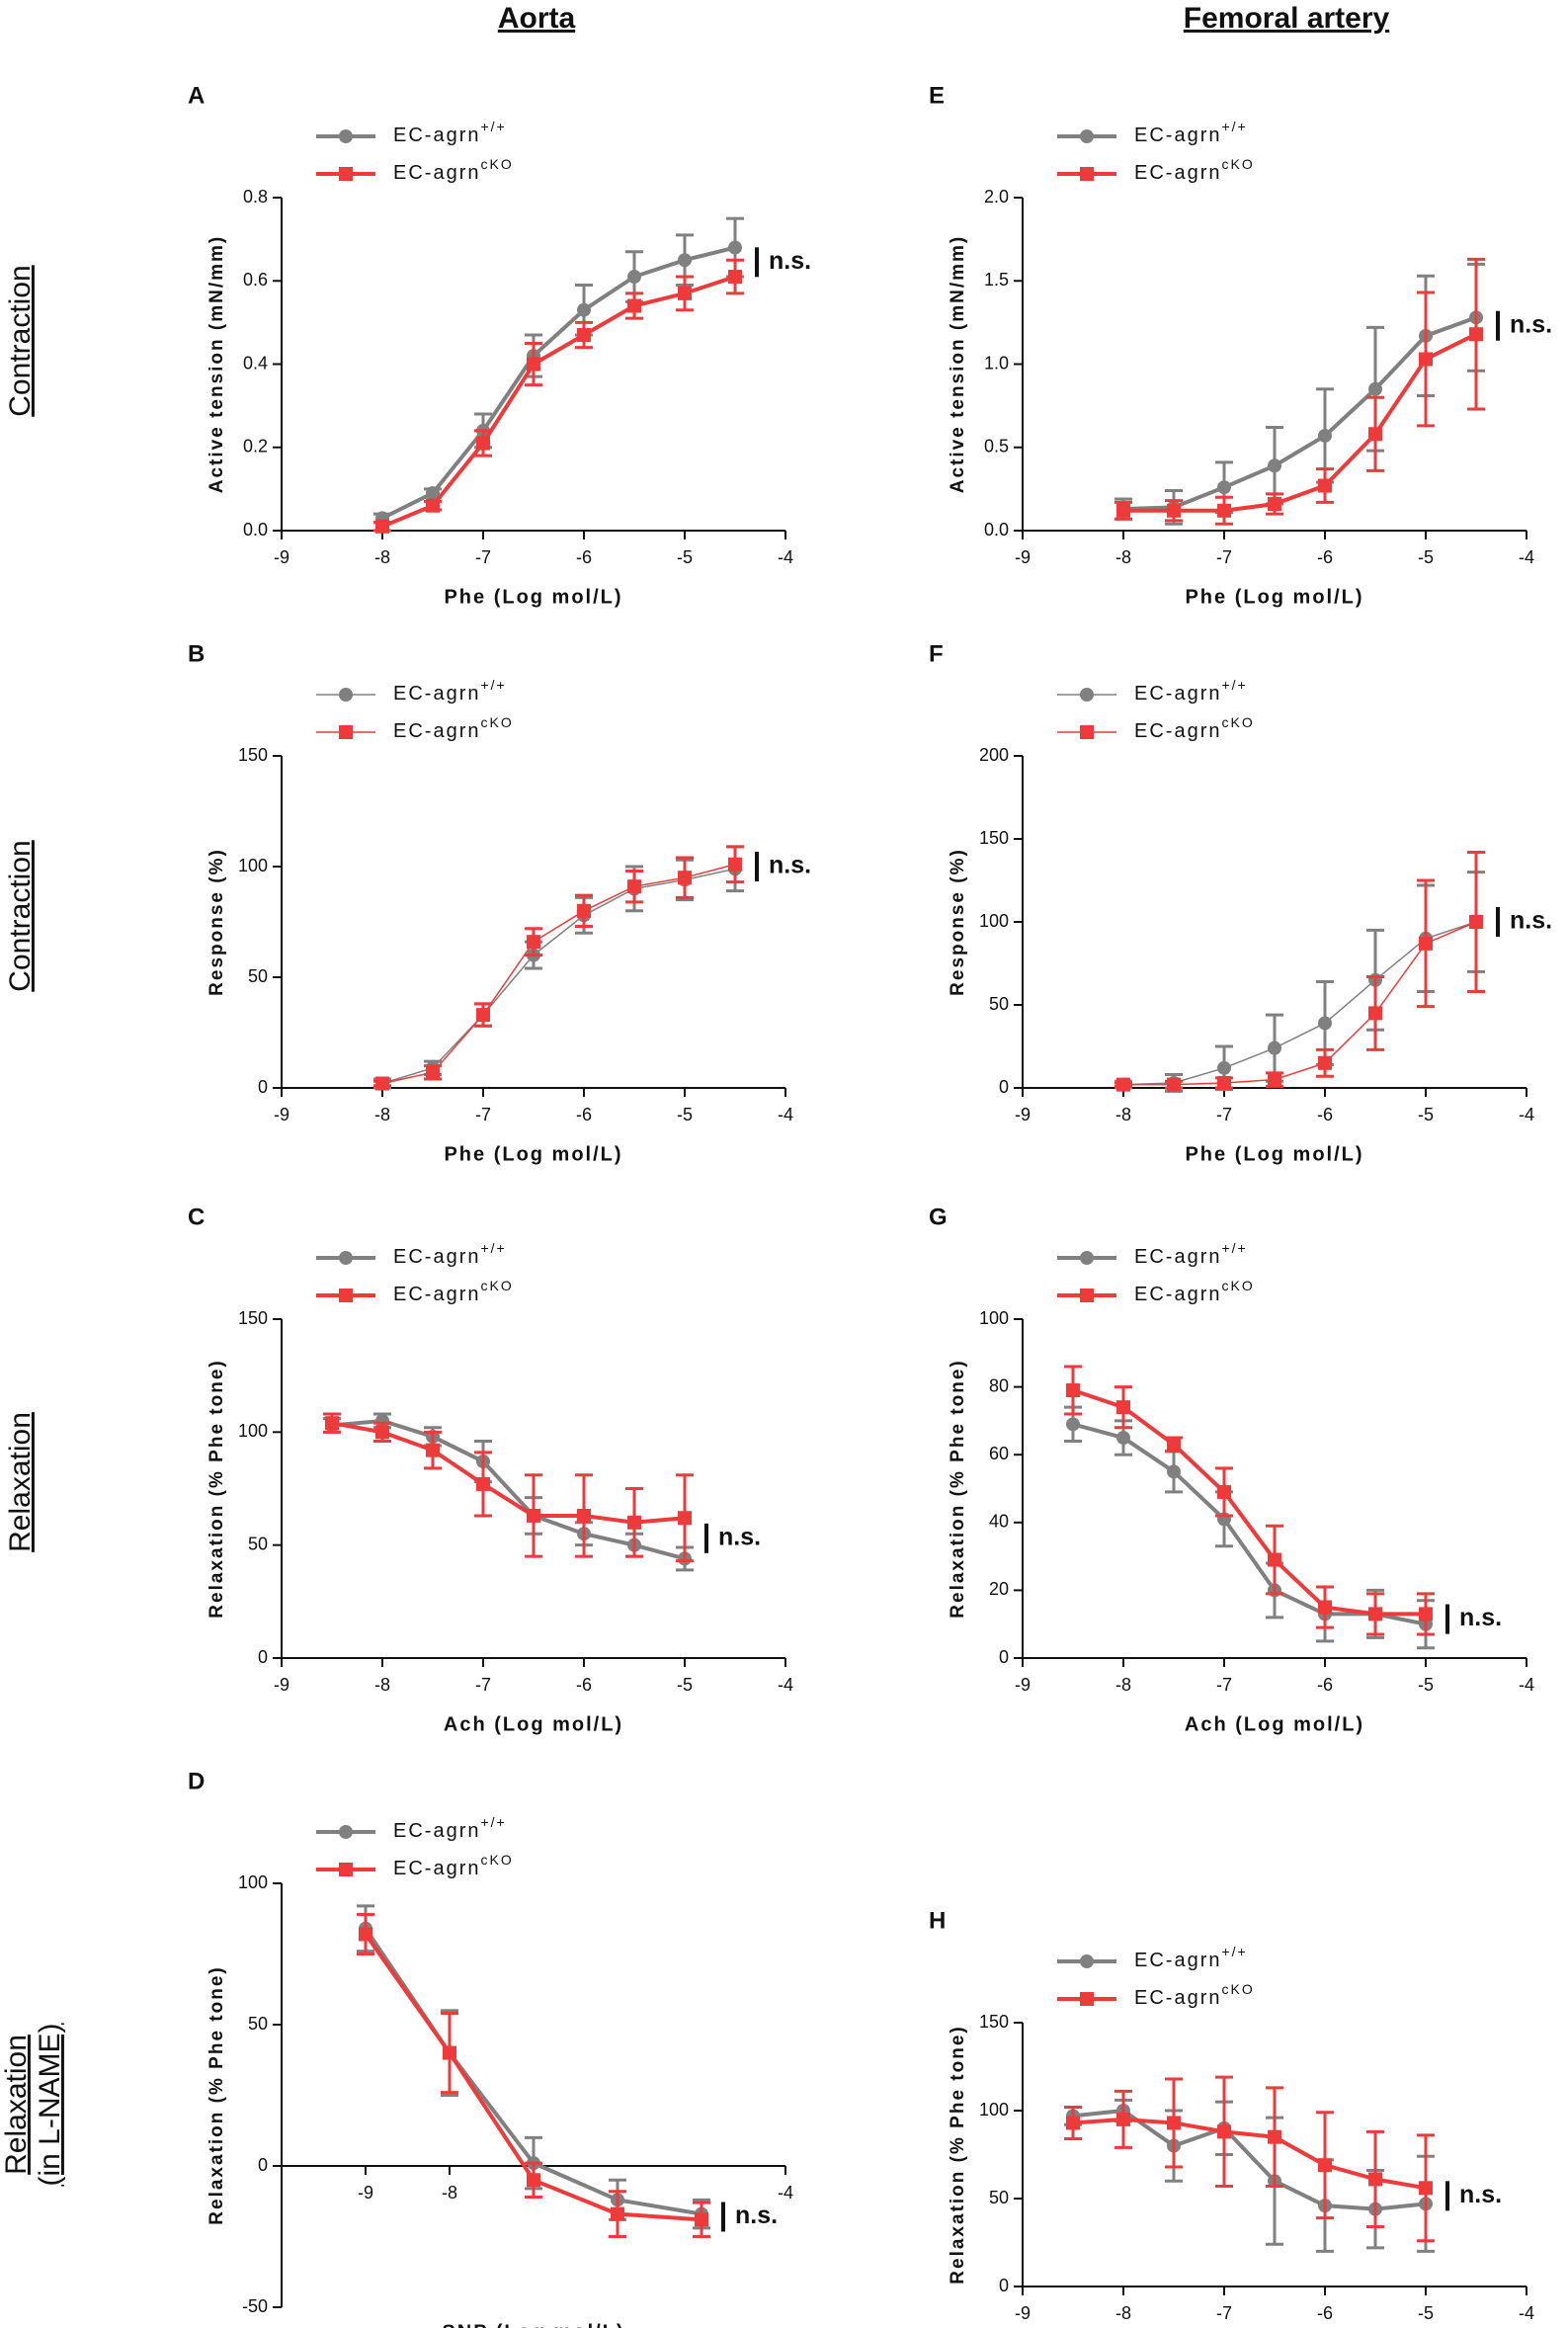  Describe the element at coordinates (255, 363) in the screenshot. I see `y-tick-label: 0.4` at that location.